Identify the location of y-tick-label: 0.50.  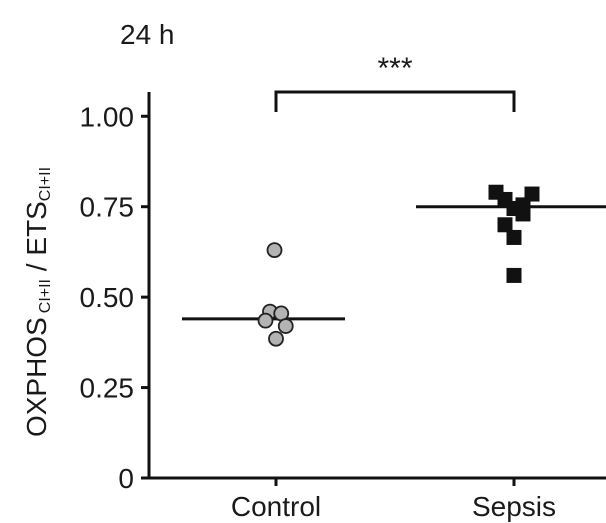
(107, 297).